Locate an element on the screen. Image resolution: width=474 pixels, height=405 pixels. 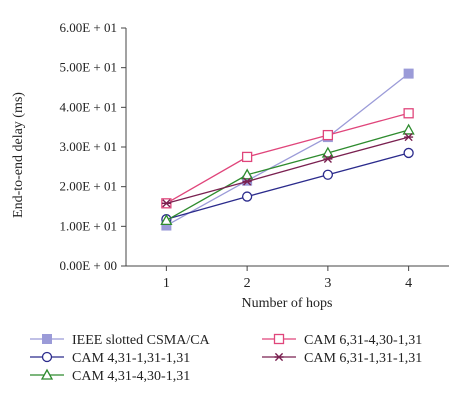
legend-item: CAM 4,31-1,31-1,31 is located at coordinates (110, 358).